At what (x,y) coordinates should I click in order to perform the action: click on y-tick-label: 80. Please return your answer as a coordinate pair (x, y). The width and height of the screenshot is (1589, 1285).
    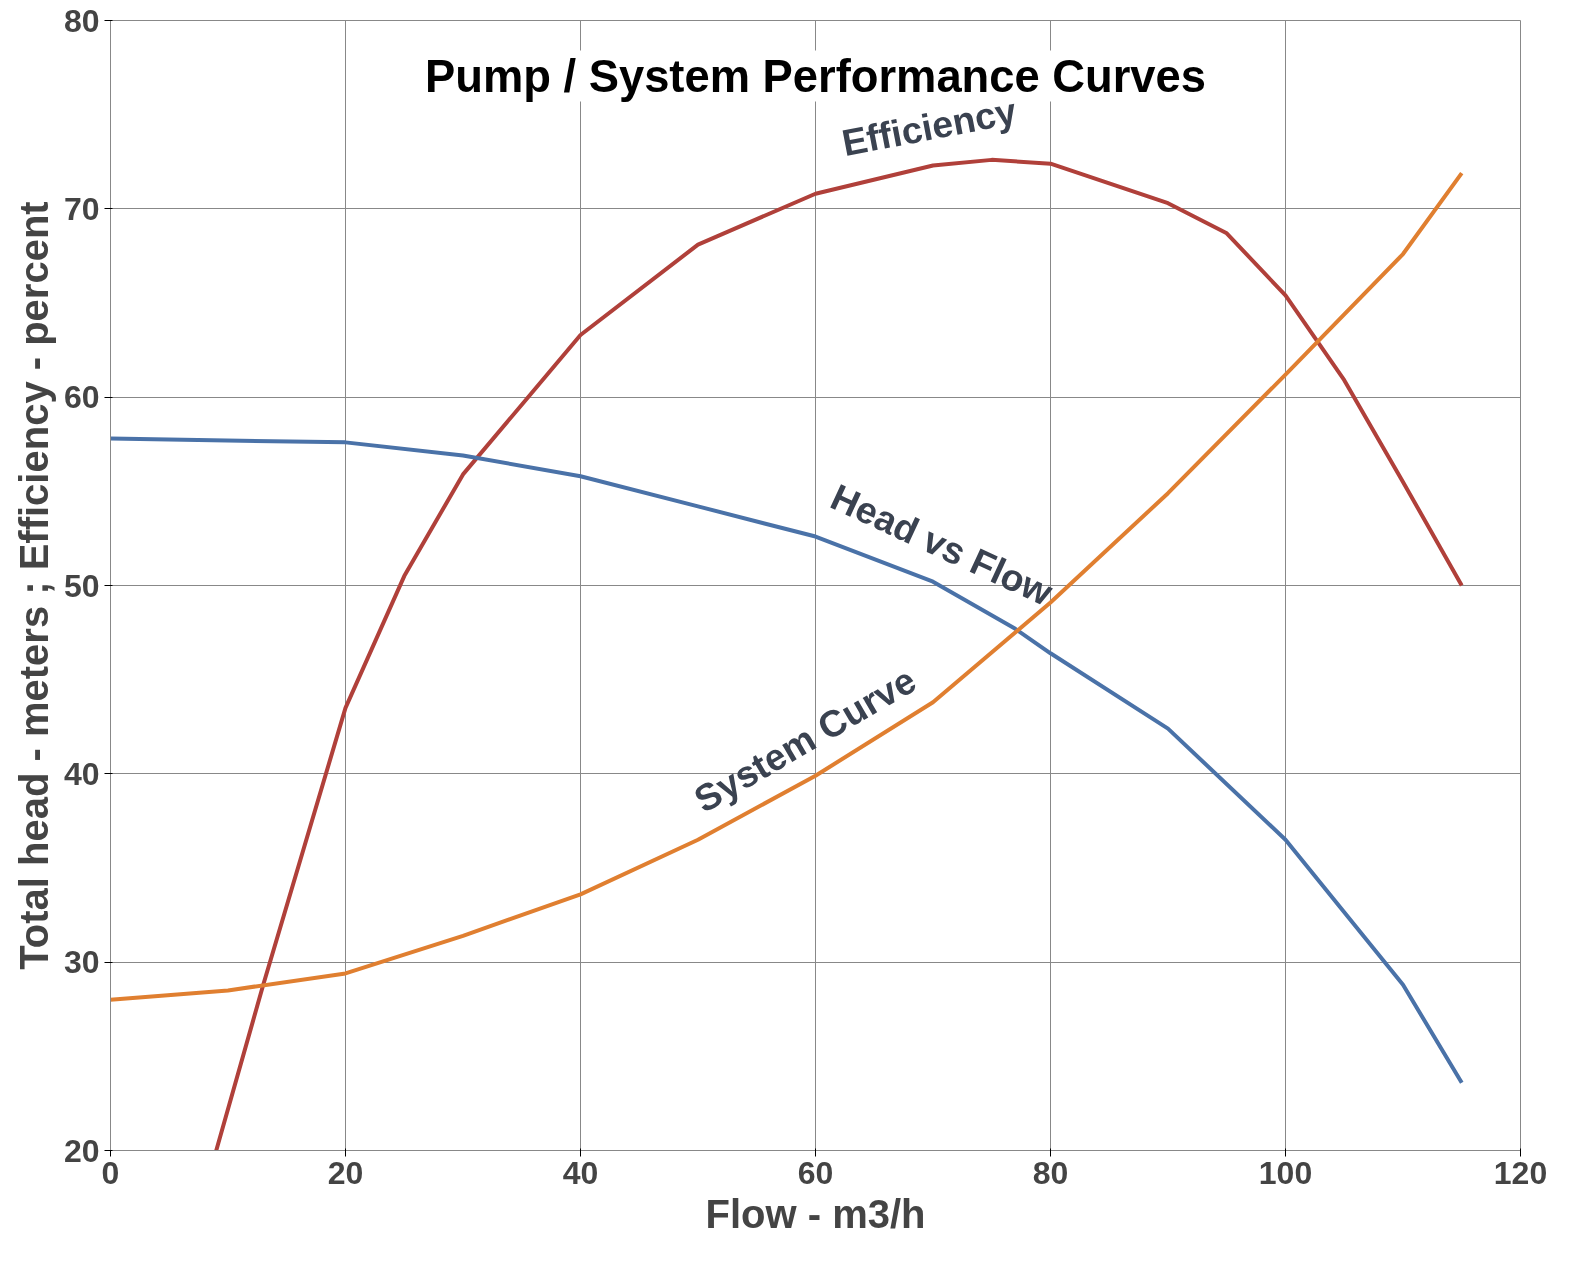
    Looking at the image, I should click on (81, 20).